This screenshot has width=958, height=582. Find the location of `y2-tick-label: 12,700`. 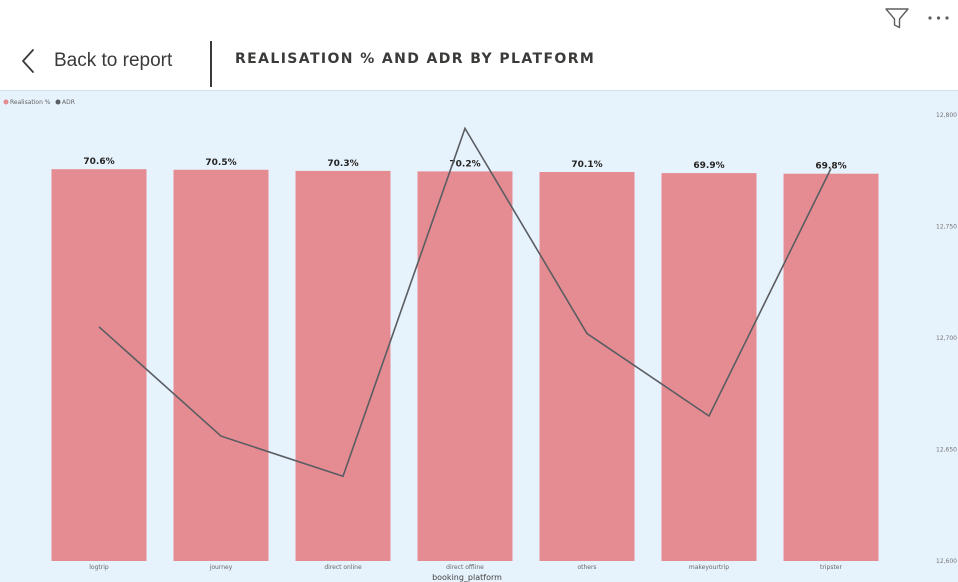

y2-tick-label: 12,700 is located at coordinates (946, 338).